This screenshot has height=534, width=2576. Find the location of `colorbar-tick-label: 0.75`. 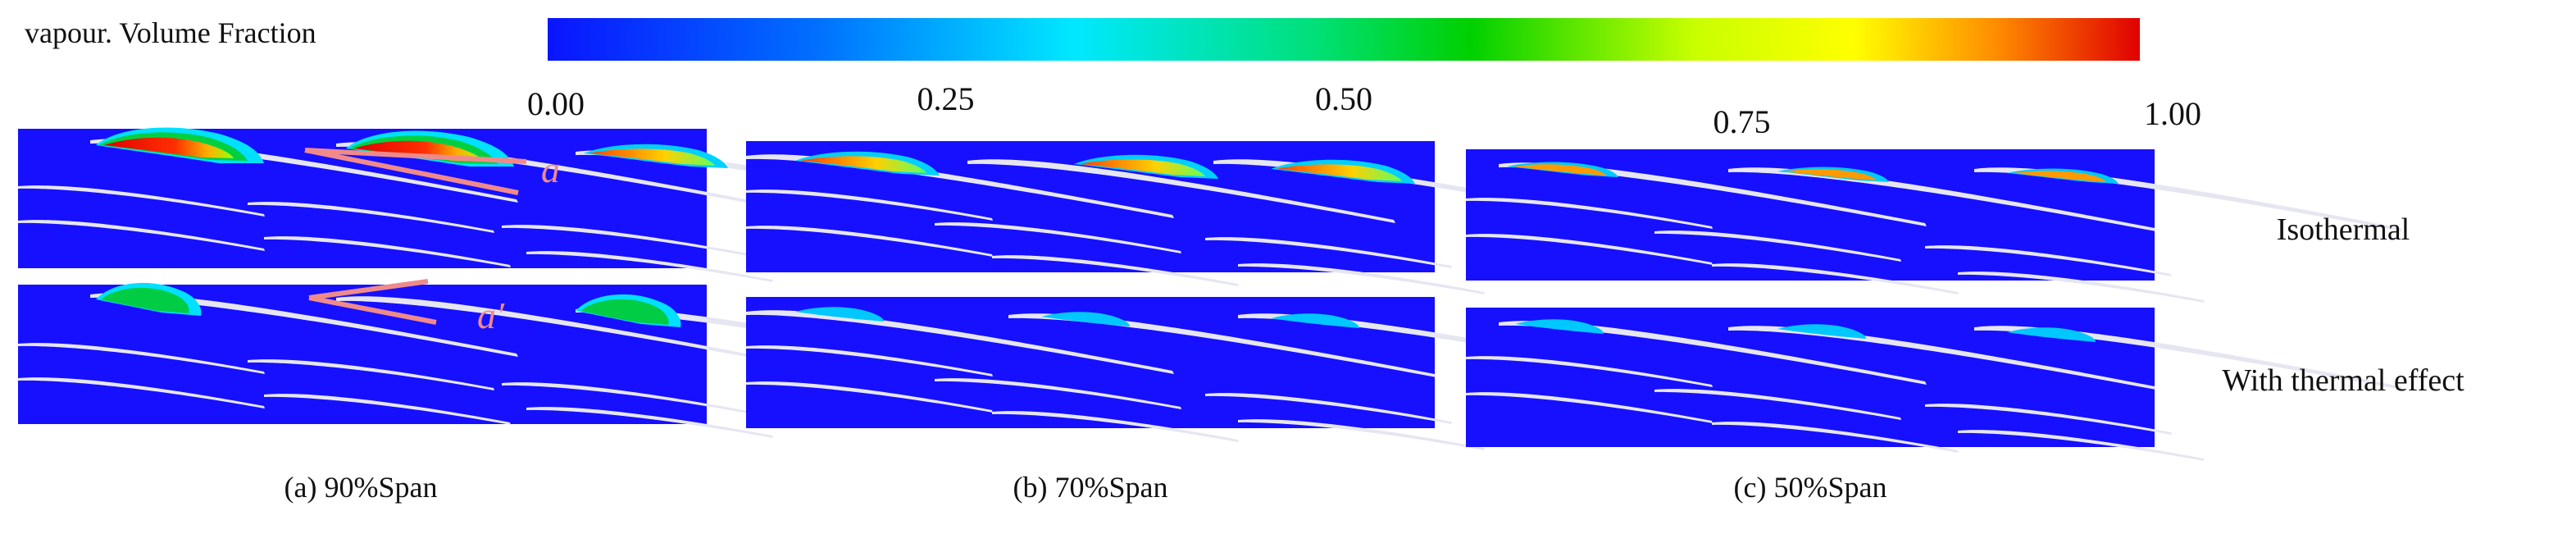

colorbar-tick-label: 0.75 is located at coordinates (1742, 121).